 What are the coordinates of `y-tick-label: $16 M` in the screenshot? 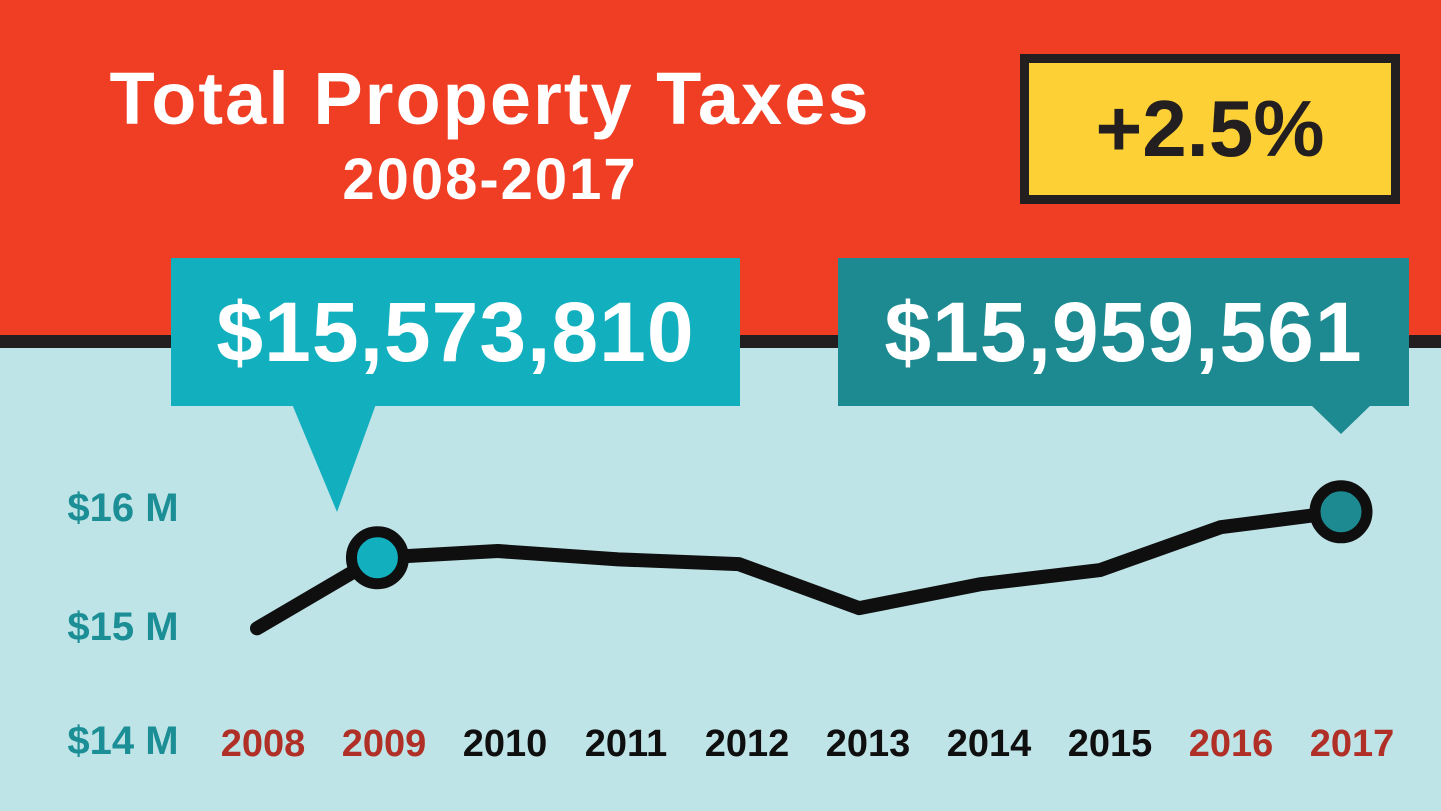 It's located at (122, 508).